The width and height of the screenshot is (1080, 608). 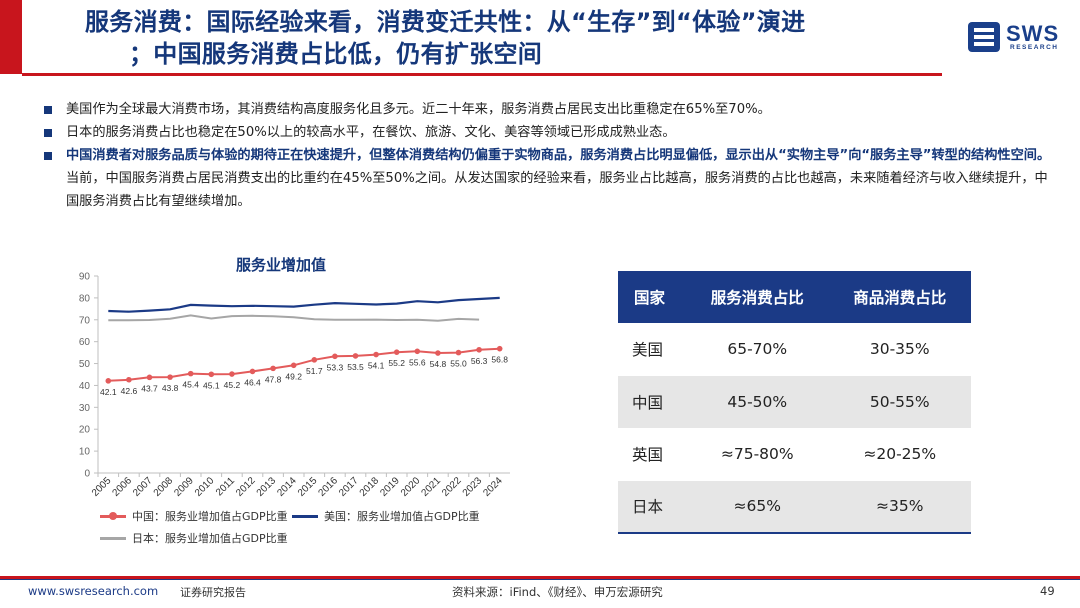 What do you see at coordinates (213, 592) in the screenshot?
I see `footer-report-type: 证券研究报告` at bounding box center [213, 592].